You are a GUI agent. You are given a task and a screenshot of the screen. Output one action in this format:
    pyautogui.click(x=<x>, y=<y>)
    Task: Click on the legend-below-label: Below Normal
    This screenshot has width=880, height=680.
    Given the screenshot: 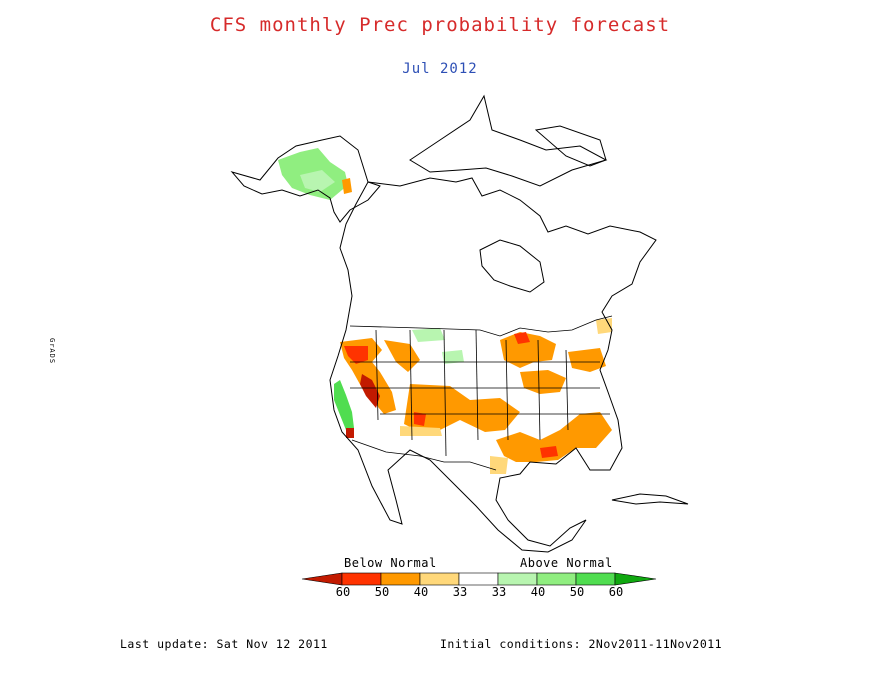 What is the action you would take?
    pyautogui.click(x=390, y=563)
    